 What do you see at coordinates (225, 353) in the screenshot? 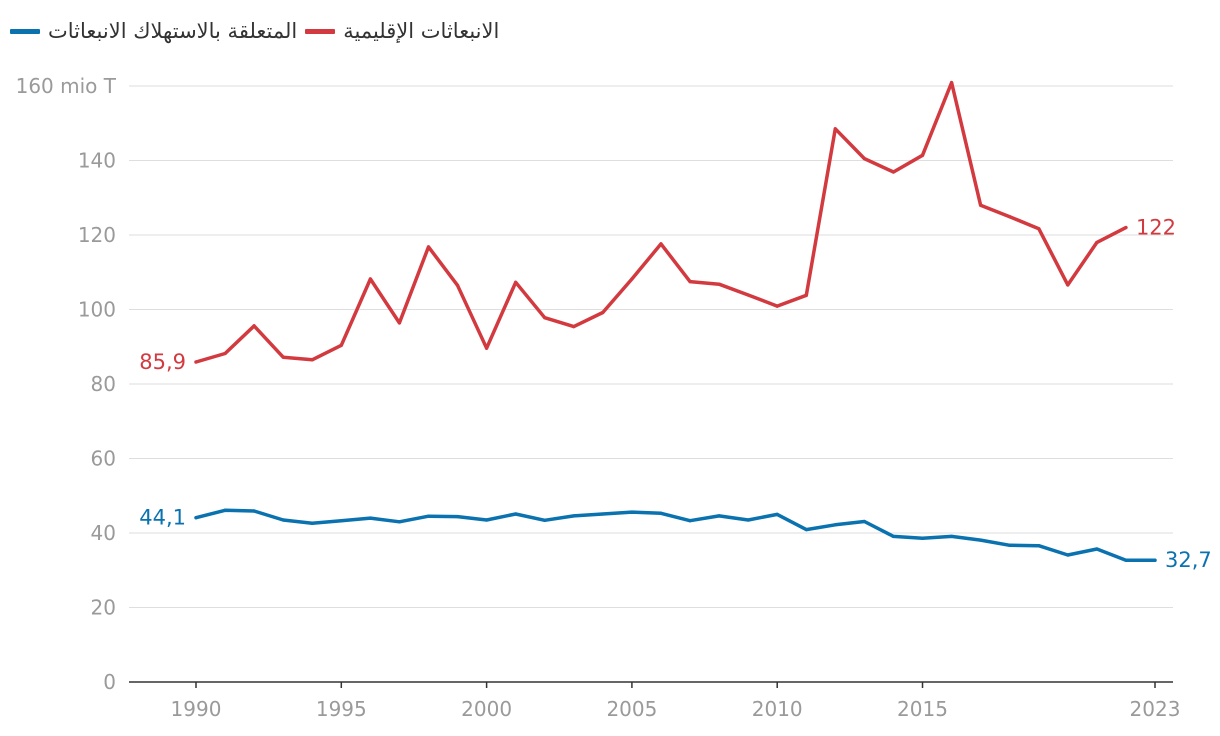
I see `data-point-territorial-1991` at bounding box center [225, 353].